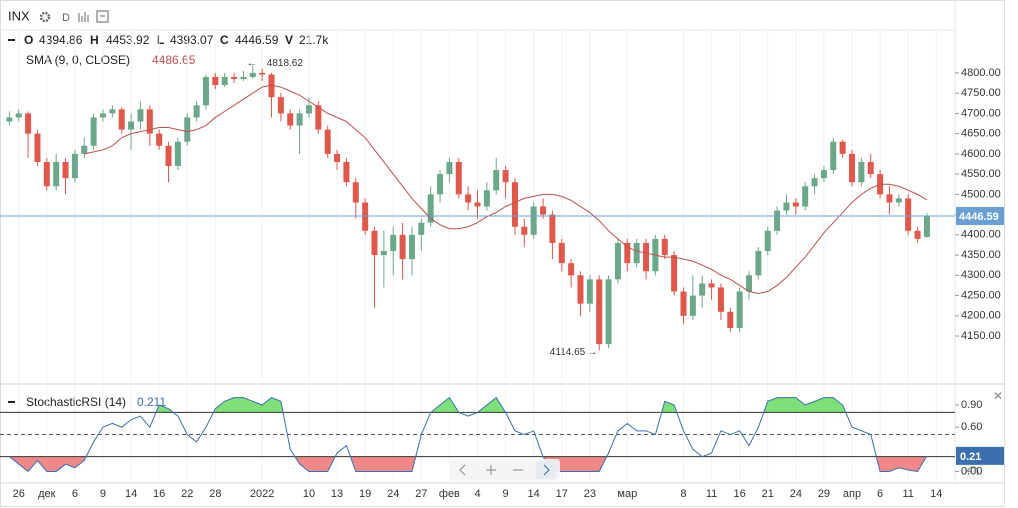 Image resolution: width=1018 pixels, height=508 pixels. I want to click on y-tick-label: 0.00, so click(971, 471).